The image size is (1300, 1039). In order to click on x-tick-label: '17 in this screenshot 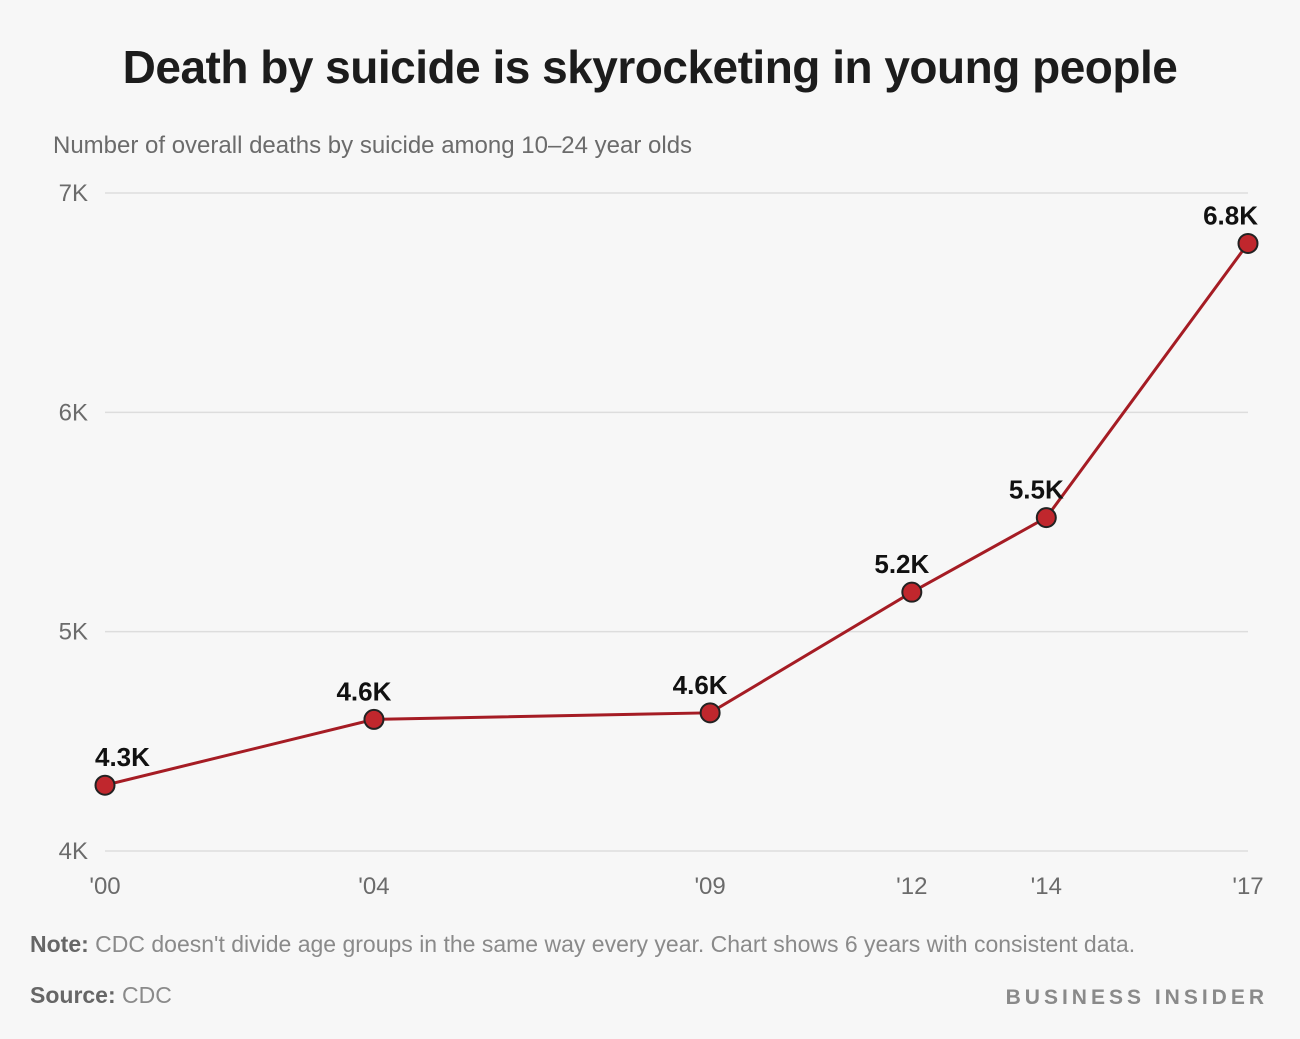, I will do `click(1247, 886)`.